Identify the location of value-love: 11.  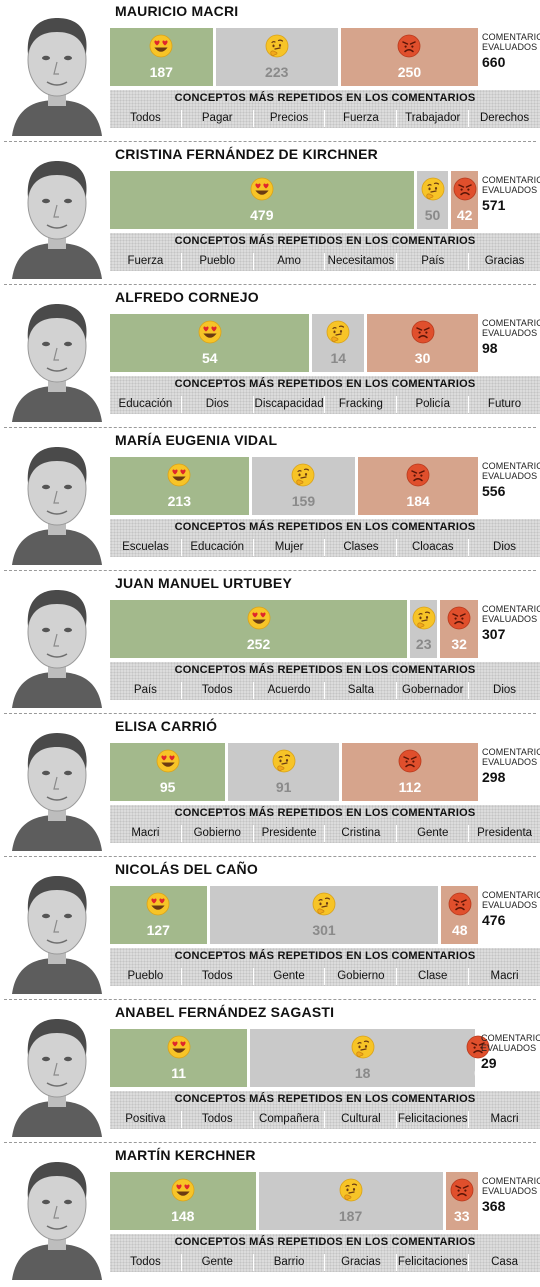
(179, 1073).